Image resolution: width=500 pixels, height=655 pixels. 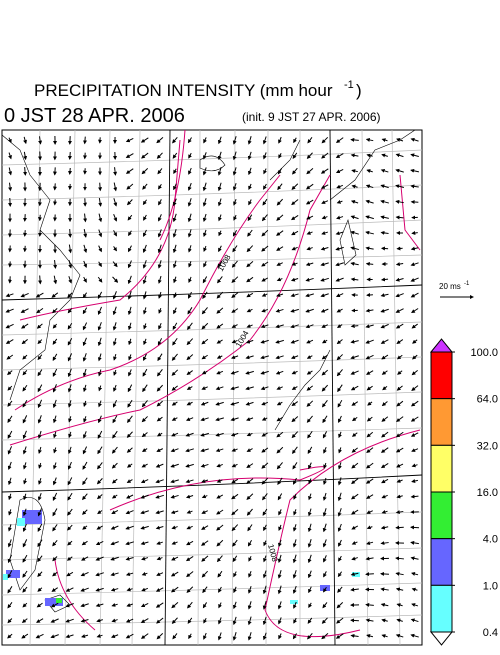 What do you see at coordinates (490, 586) in the screenshot?
I see `colorbar-label: 1.0` at bounding box center [490, 586].